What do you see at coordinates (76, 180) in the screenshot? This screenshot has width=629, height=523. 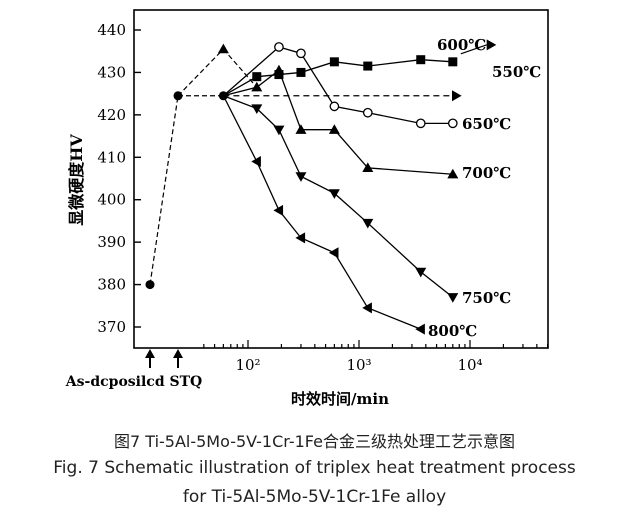 I see `y-axis-label: 显微硬度HV` at bounding box center [76, 180].